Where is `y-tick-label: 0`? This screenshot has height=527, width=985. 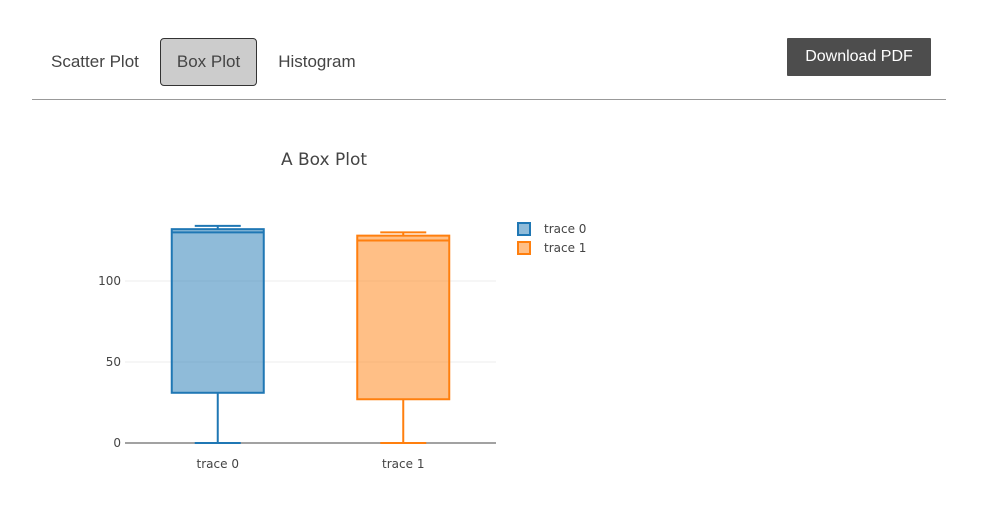 y-tick-label: 0 is located at coordinates (117, 443).